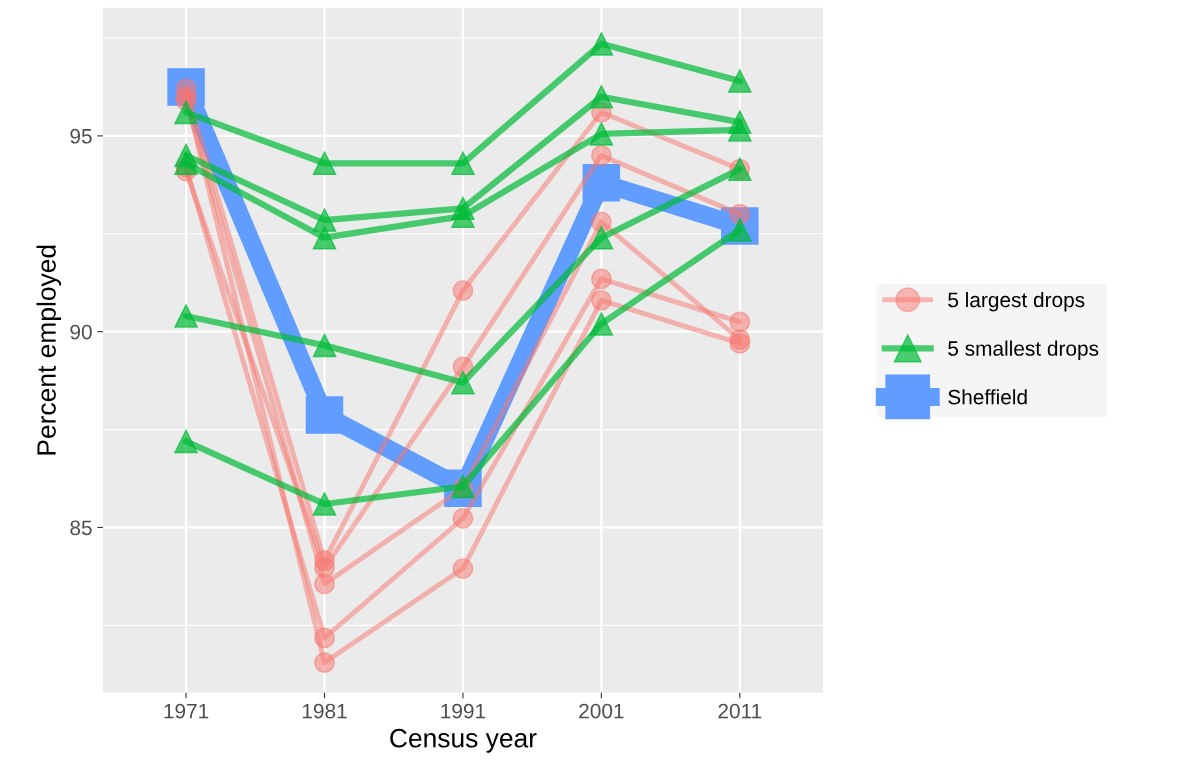 The height and width of the screenshot is (781, 1184). I want to click on legend-label: Sheffield, so click(987, 397).